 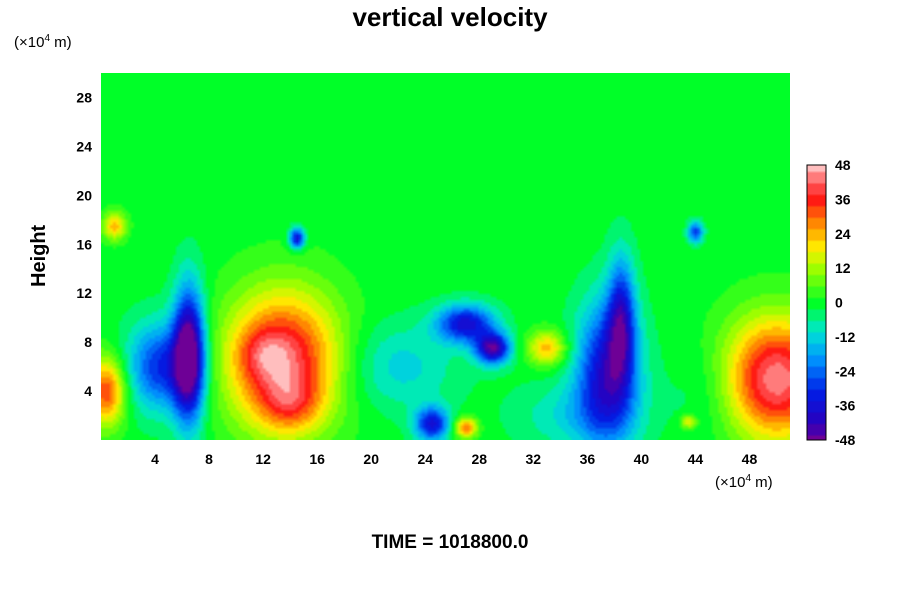 I want to click on x-tick-label: 28, so click(x=479, y=459).